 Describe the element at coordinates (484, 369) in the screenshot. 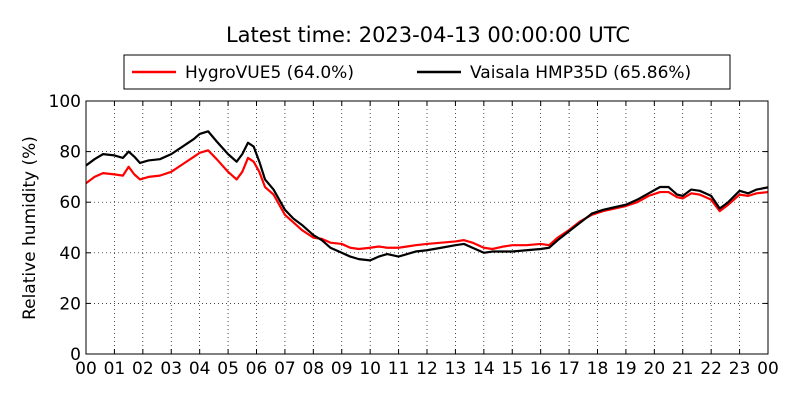

I see `x-tick-label: 14` at that location.